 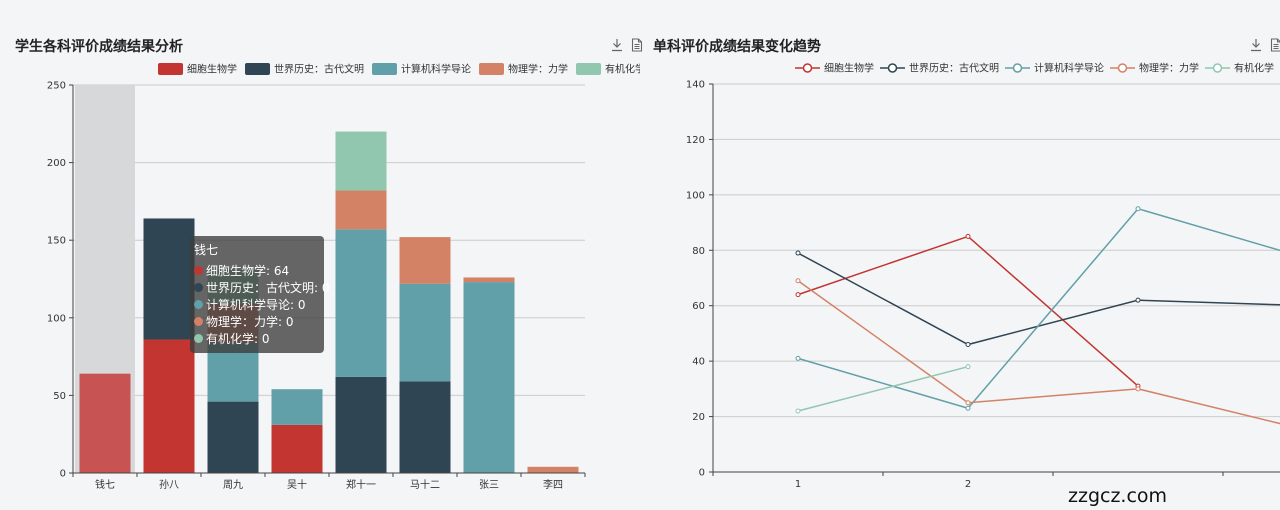 I want to click on watermark: zzgcz.com, so click(x=1118, y=496).